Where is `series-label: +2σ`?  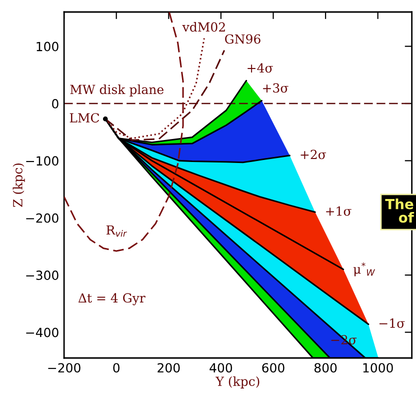 series-label: +2σ is located at coordinates (313, 155).